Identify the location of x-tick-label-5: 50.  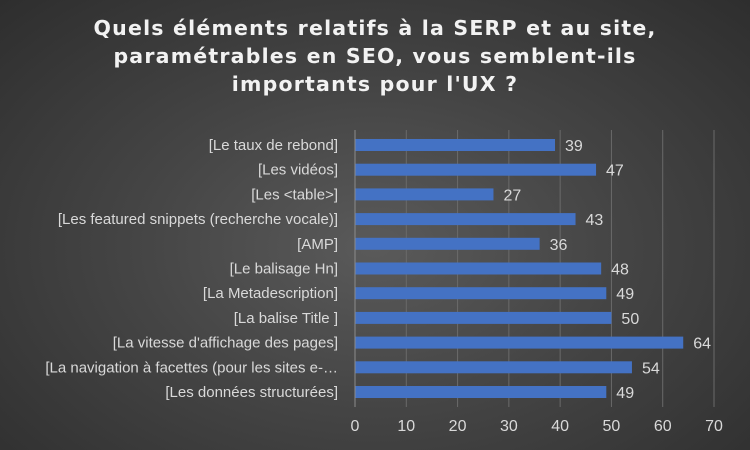
(612, 426).